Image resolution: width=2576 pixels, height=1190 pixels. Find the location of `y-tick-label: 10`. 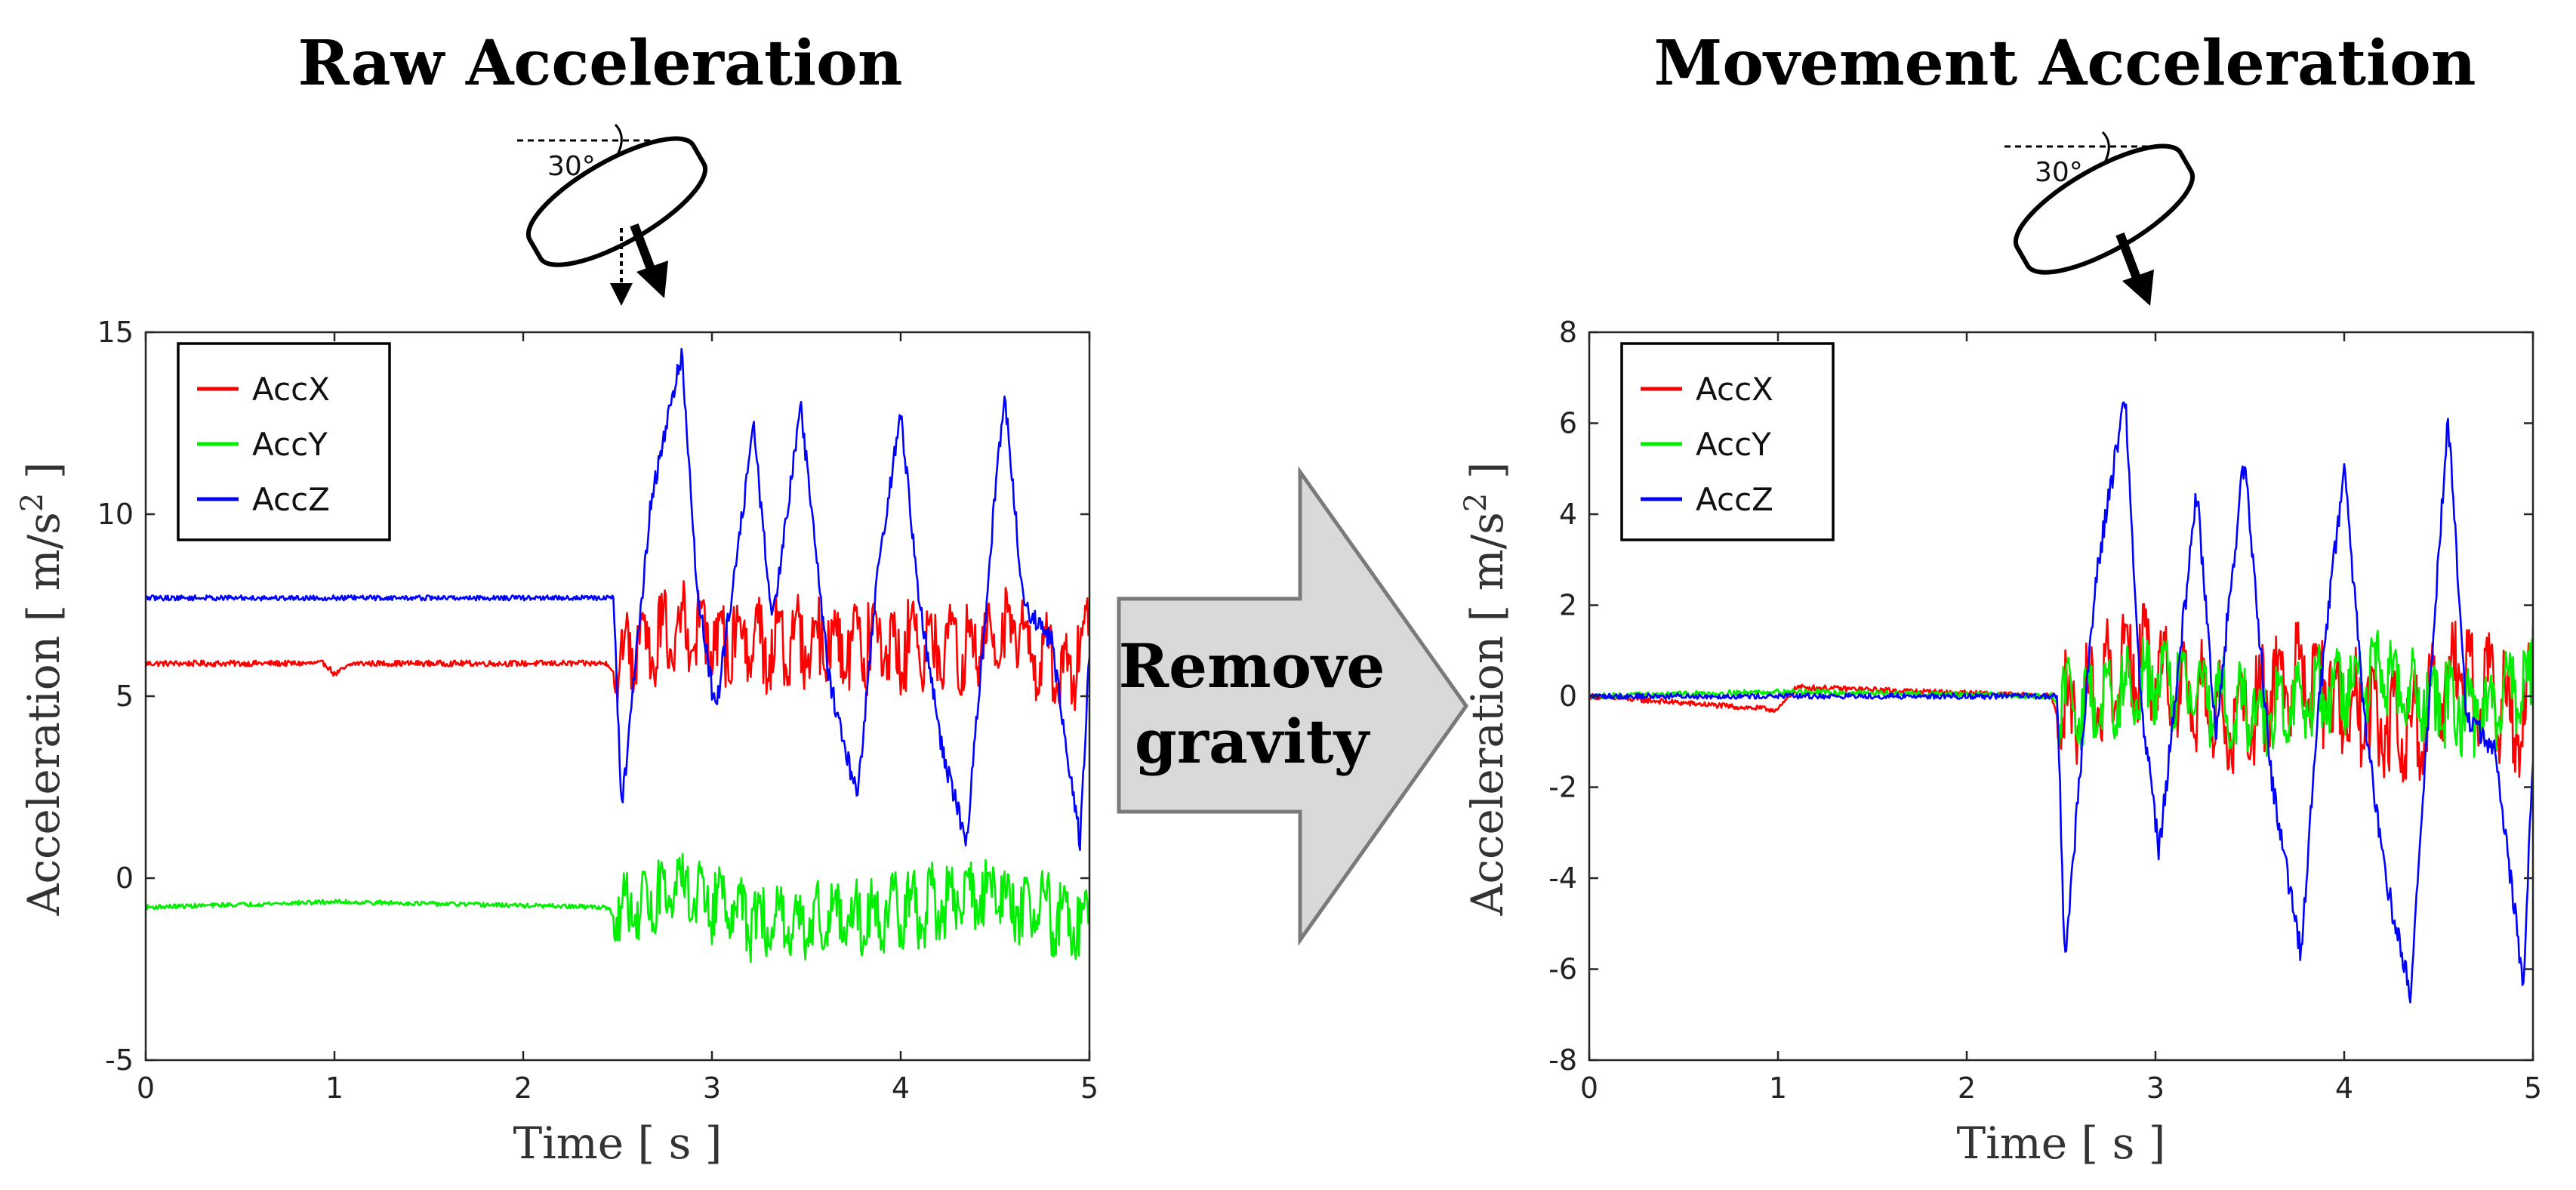

y-tick-label: 10 is located at coordinates (115, 514).